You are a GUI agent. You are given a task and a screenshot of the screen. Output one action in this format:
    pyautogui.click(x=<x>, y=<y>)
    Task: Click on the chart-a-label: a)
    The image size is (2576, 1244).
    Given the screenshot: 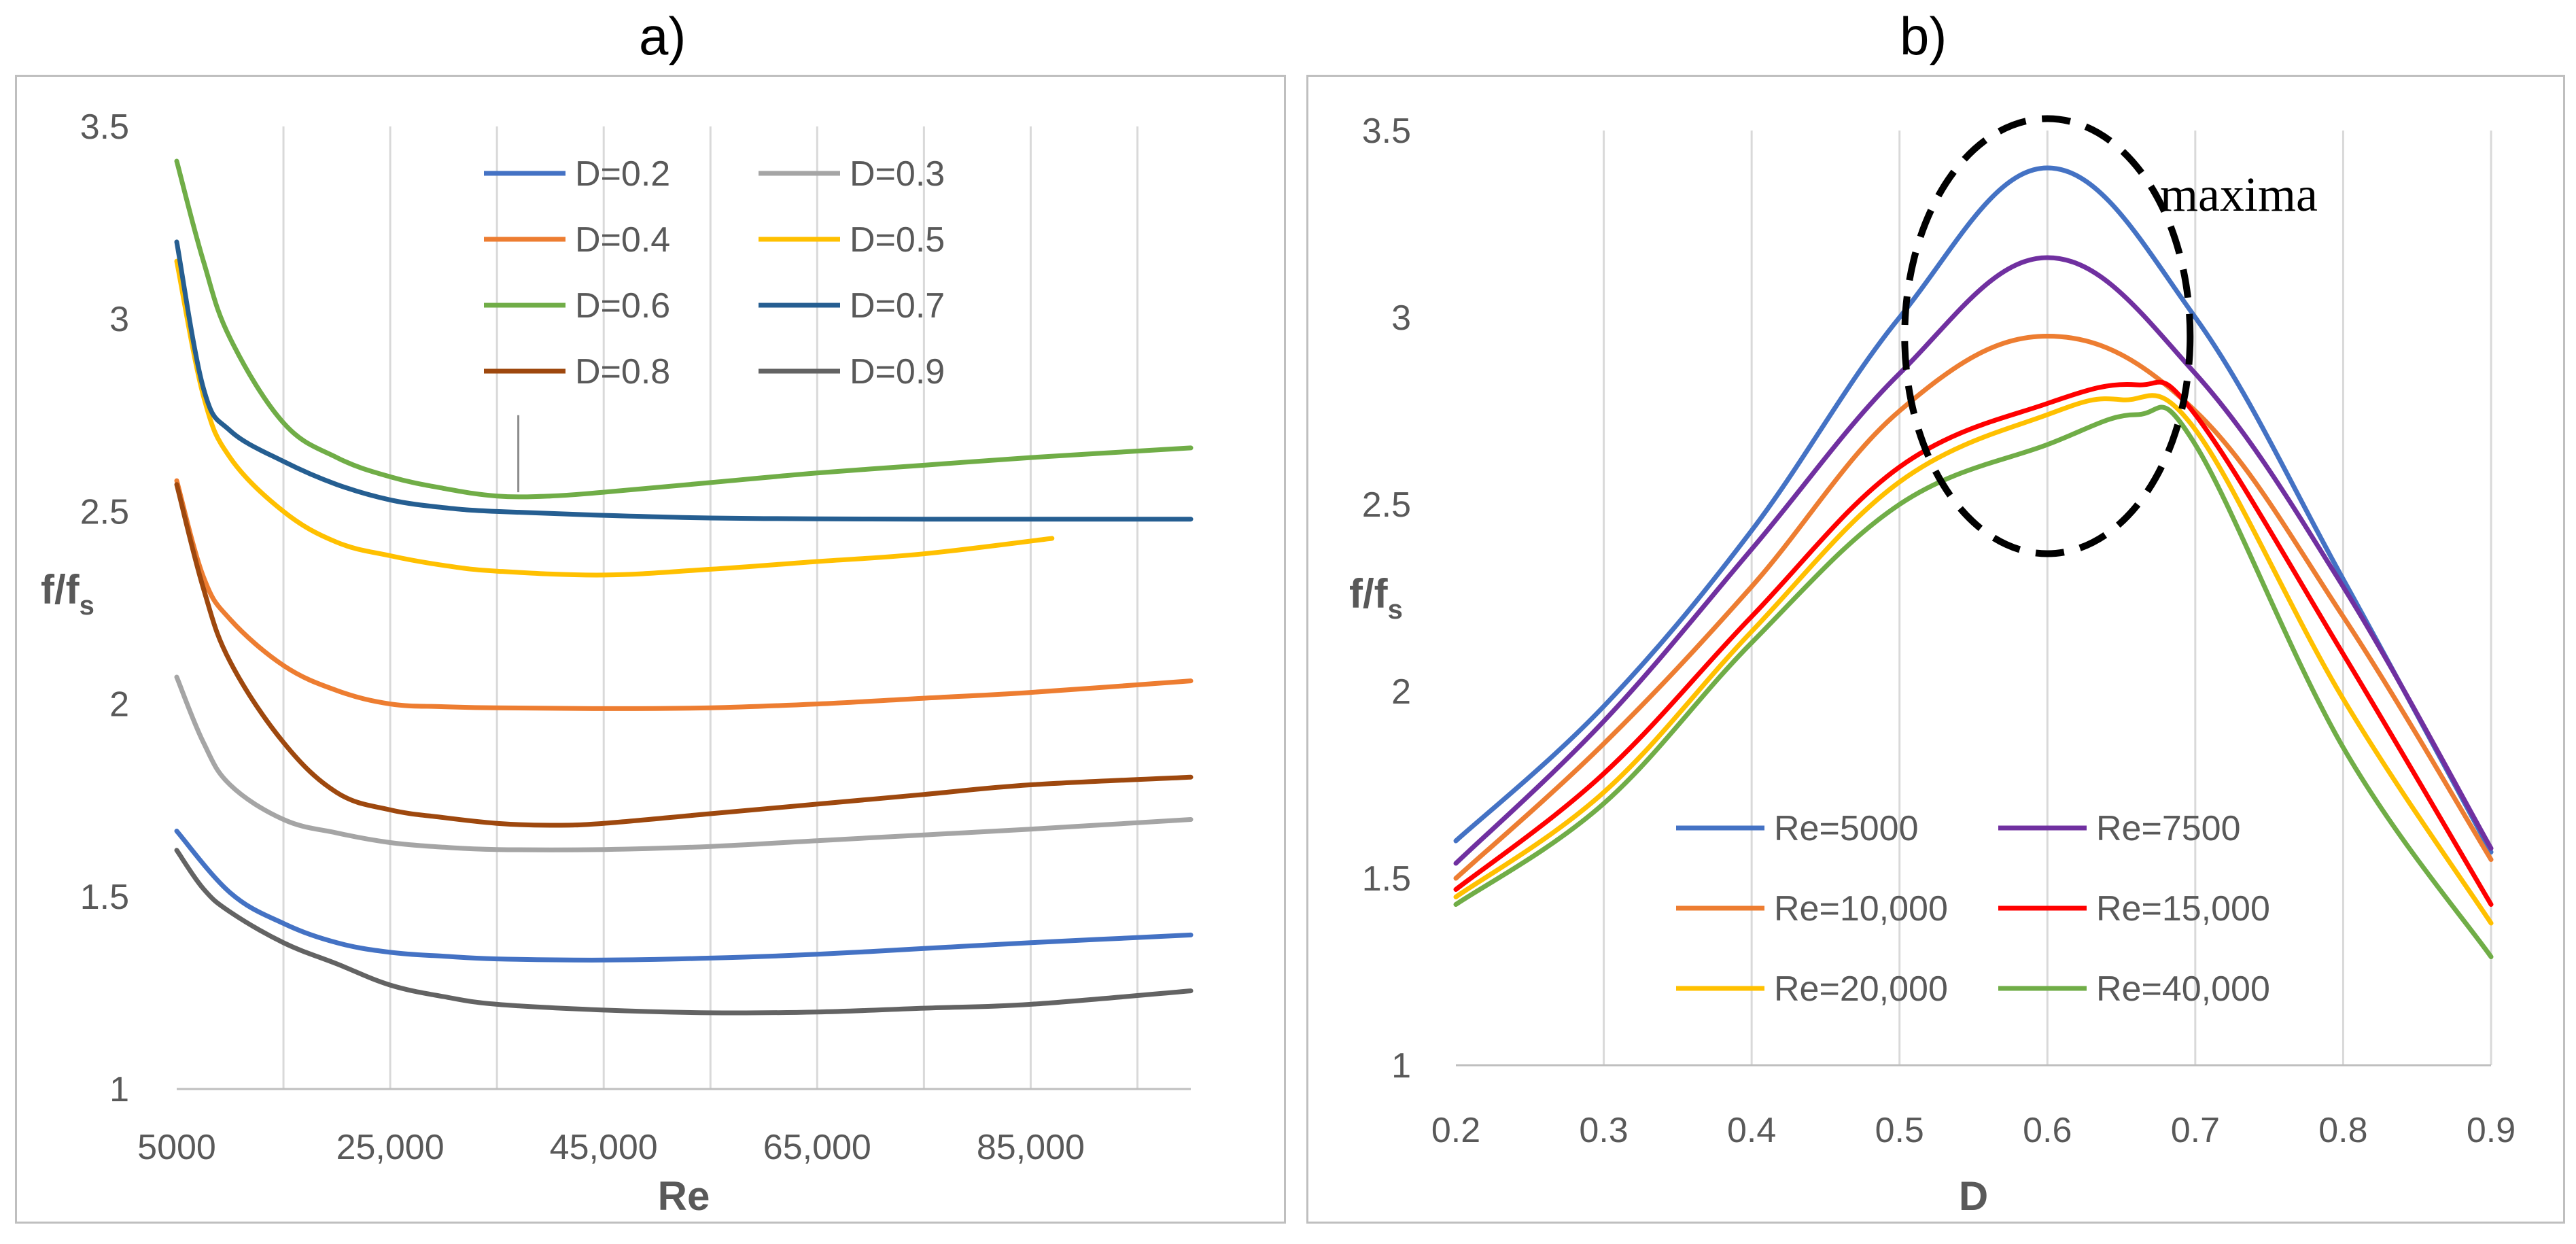 What is the action you would take?
    pyautogui.click(x=662, y=36)
    